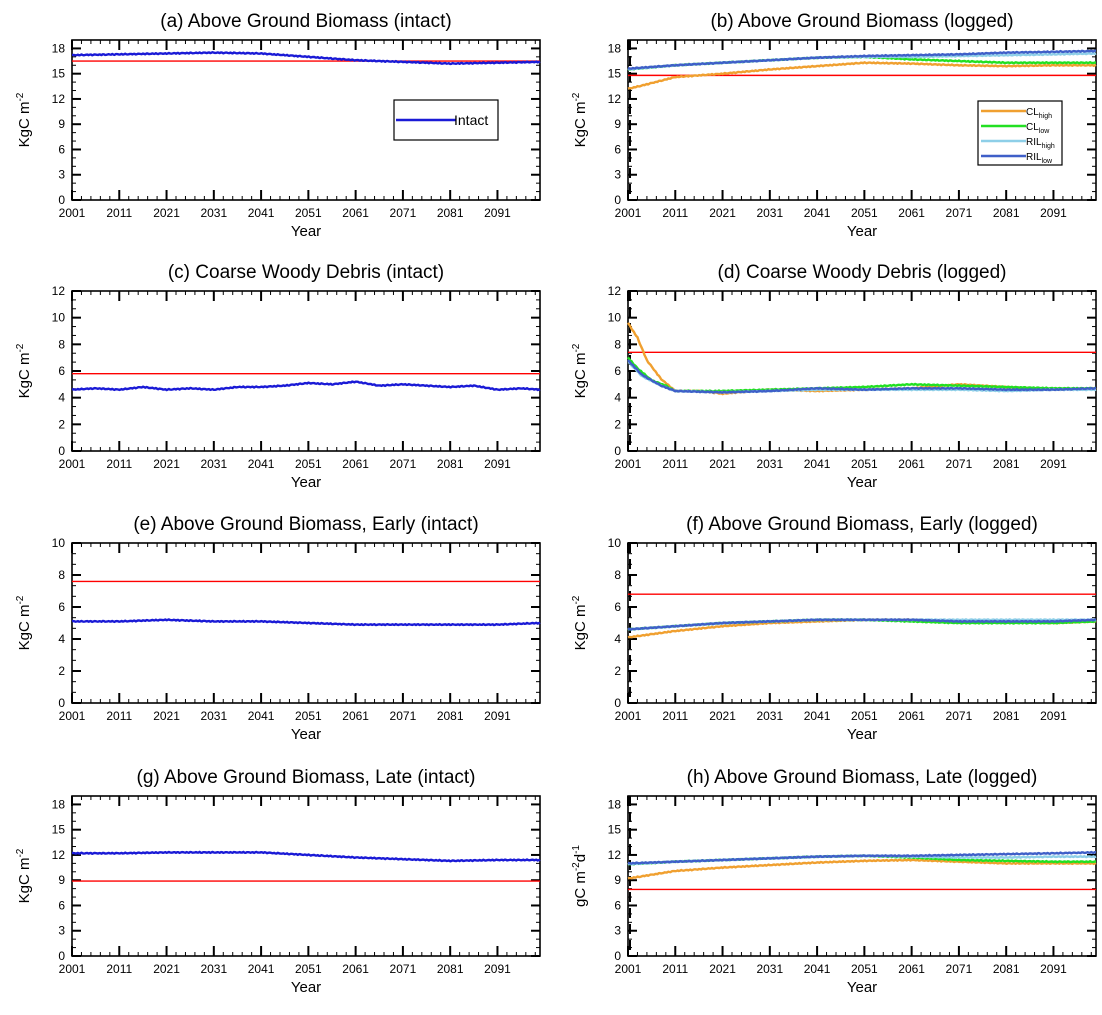  I want to click on panel-title: (d) Coarse Woody Debris (logged), so click(862, 272).